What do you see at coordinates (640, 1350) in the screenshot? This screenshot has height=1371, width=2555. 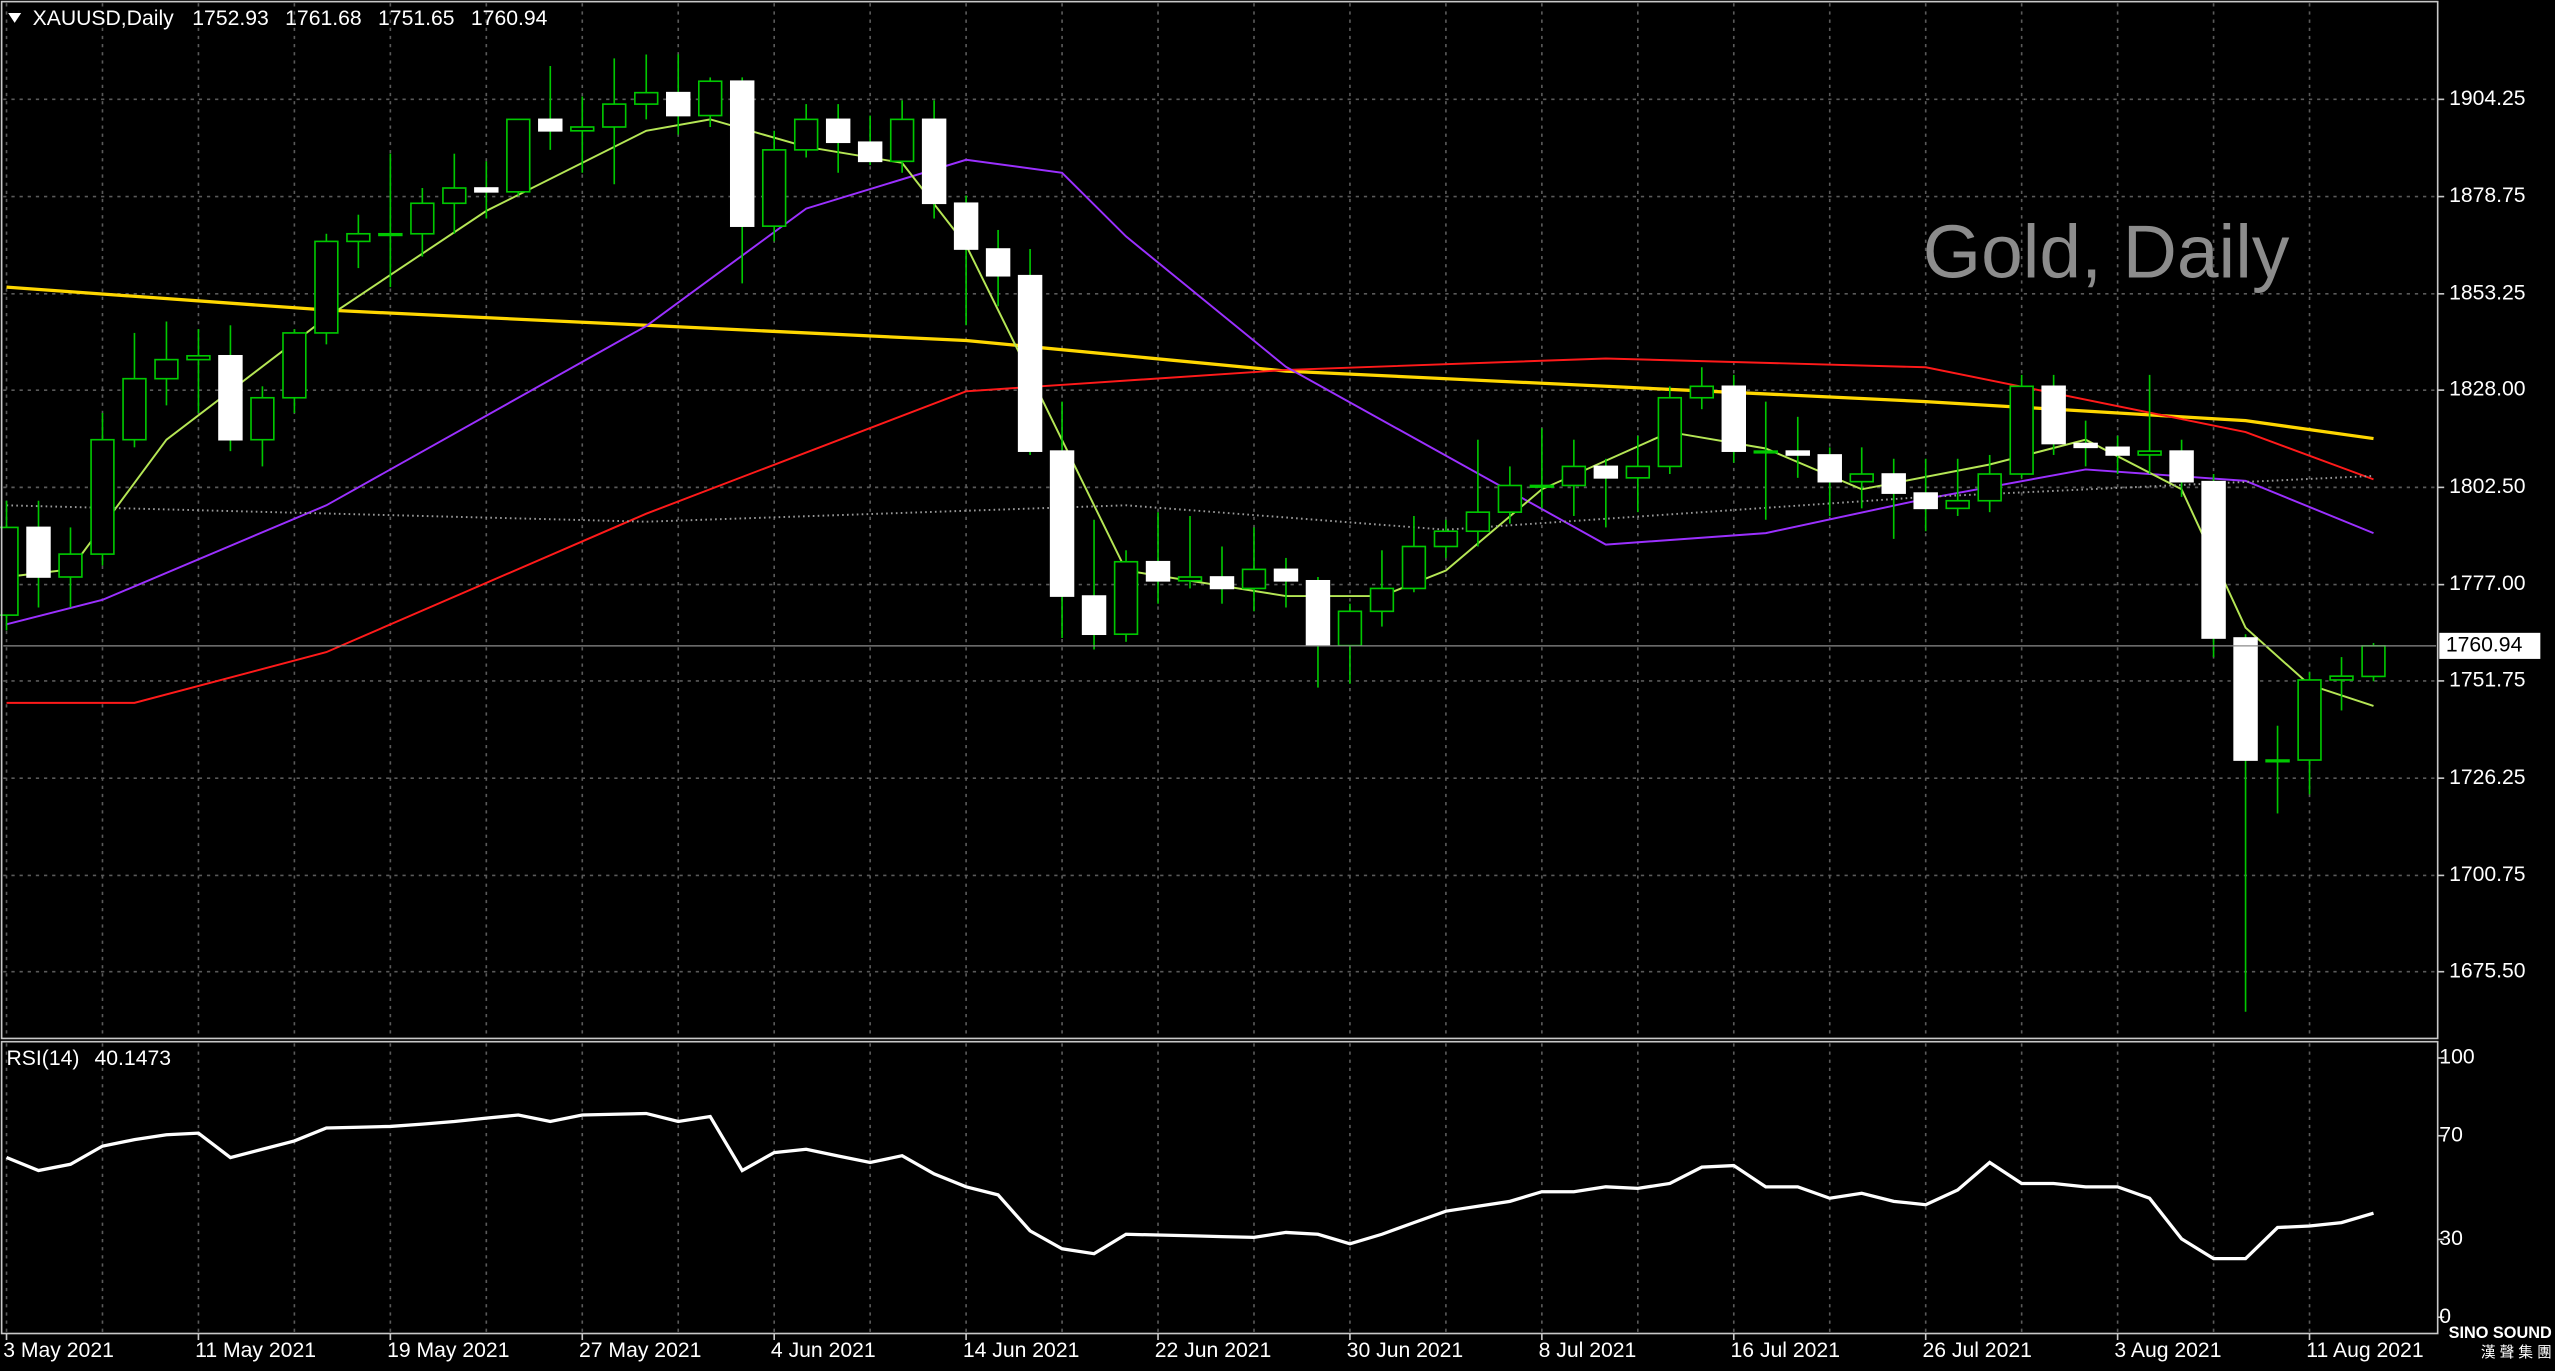 I see `x-tick-label: 27 May 2021` at bounding box center [640, 1350].